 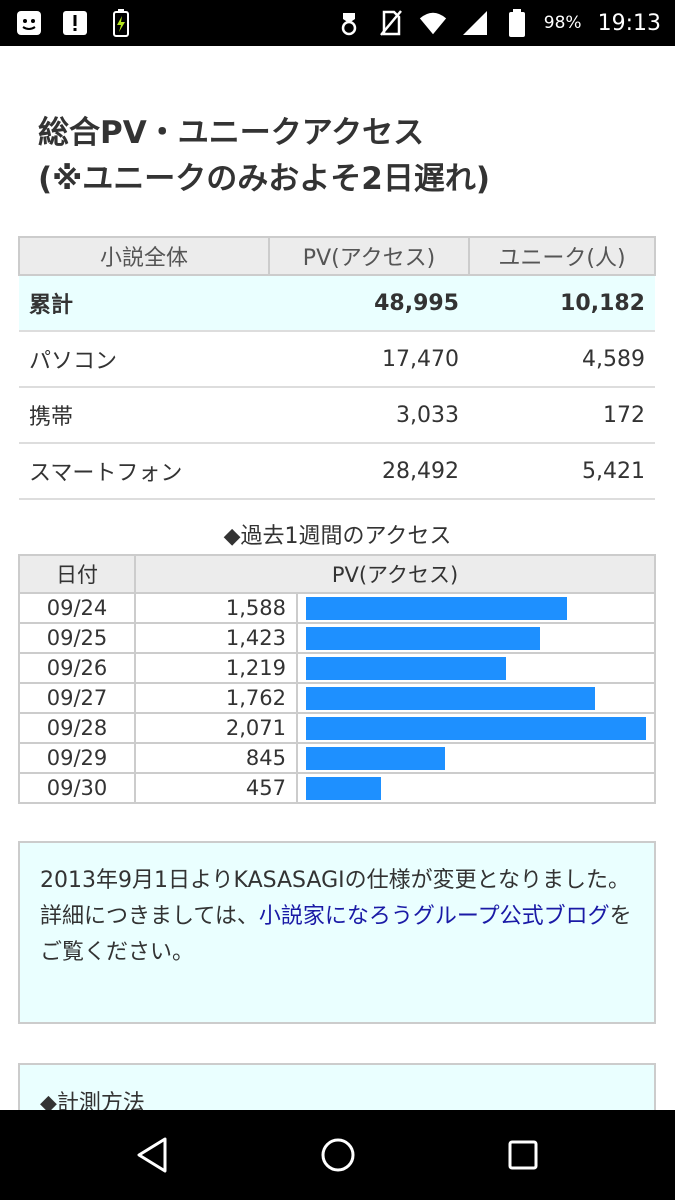 What do you see at coordinates (523, 1155) in the screenshot?
I see `recents-icon` at bounding box center [523, 1155].